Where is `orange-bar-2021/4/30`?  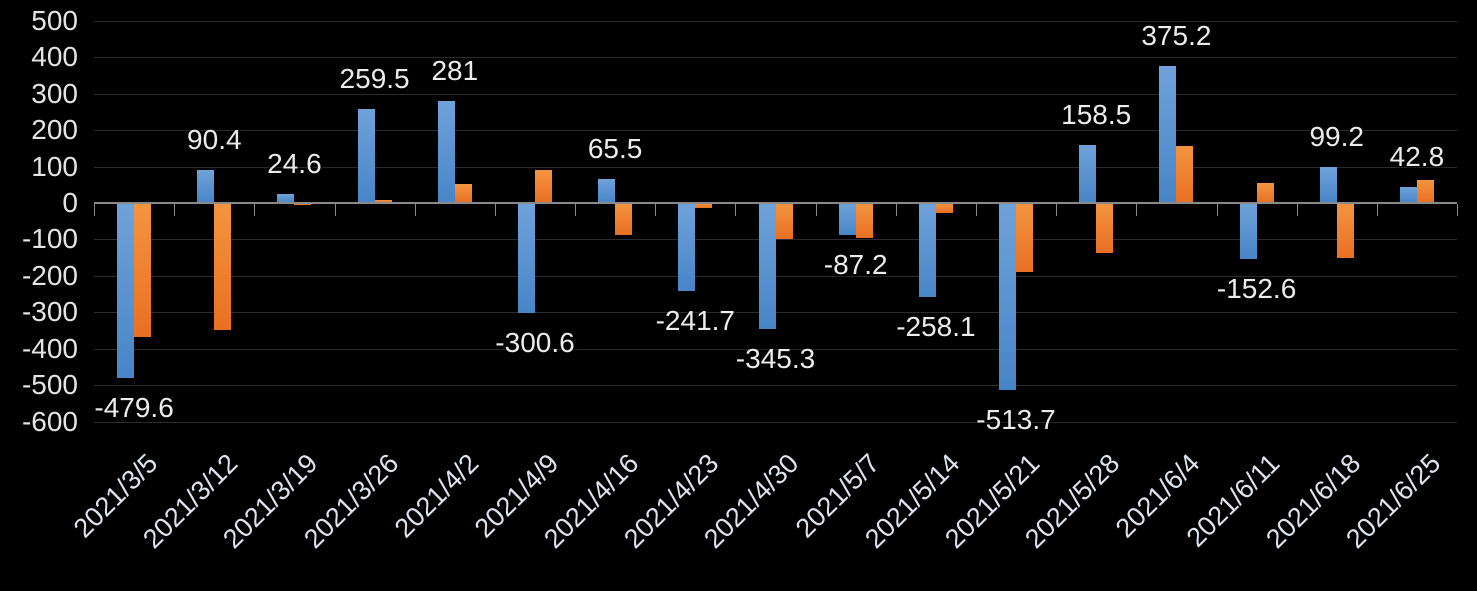
orange-bar-2021/4/30 is located at coordinates (784, 221).